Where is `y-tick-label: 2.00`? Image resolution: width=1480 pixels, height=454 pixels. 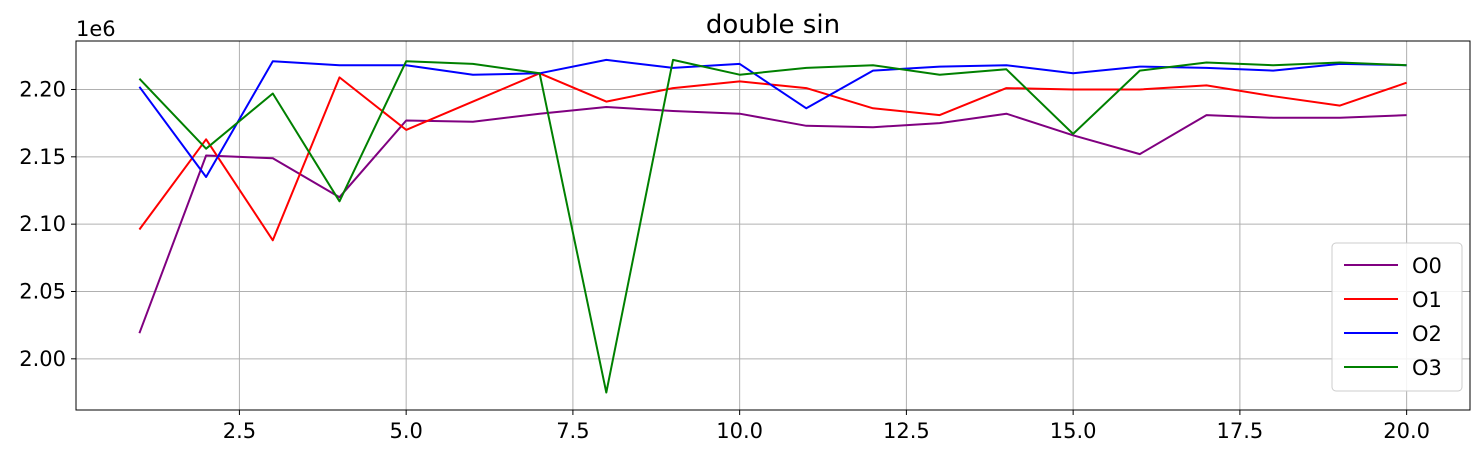 y-tick-label: 2.00 is located at coordinates (42, 359).